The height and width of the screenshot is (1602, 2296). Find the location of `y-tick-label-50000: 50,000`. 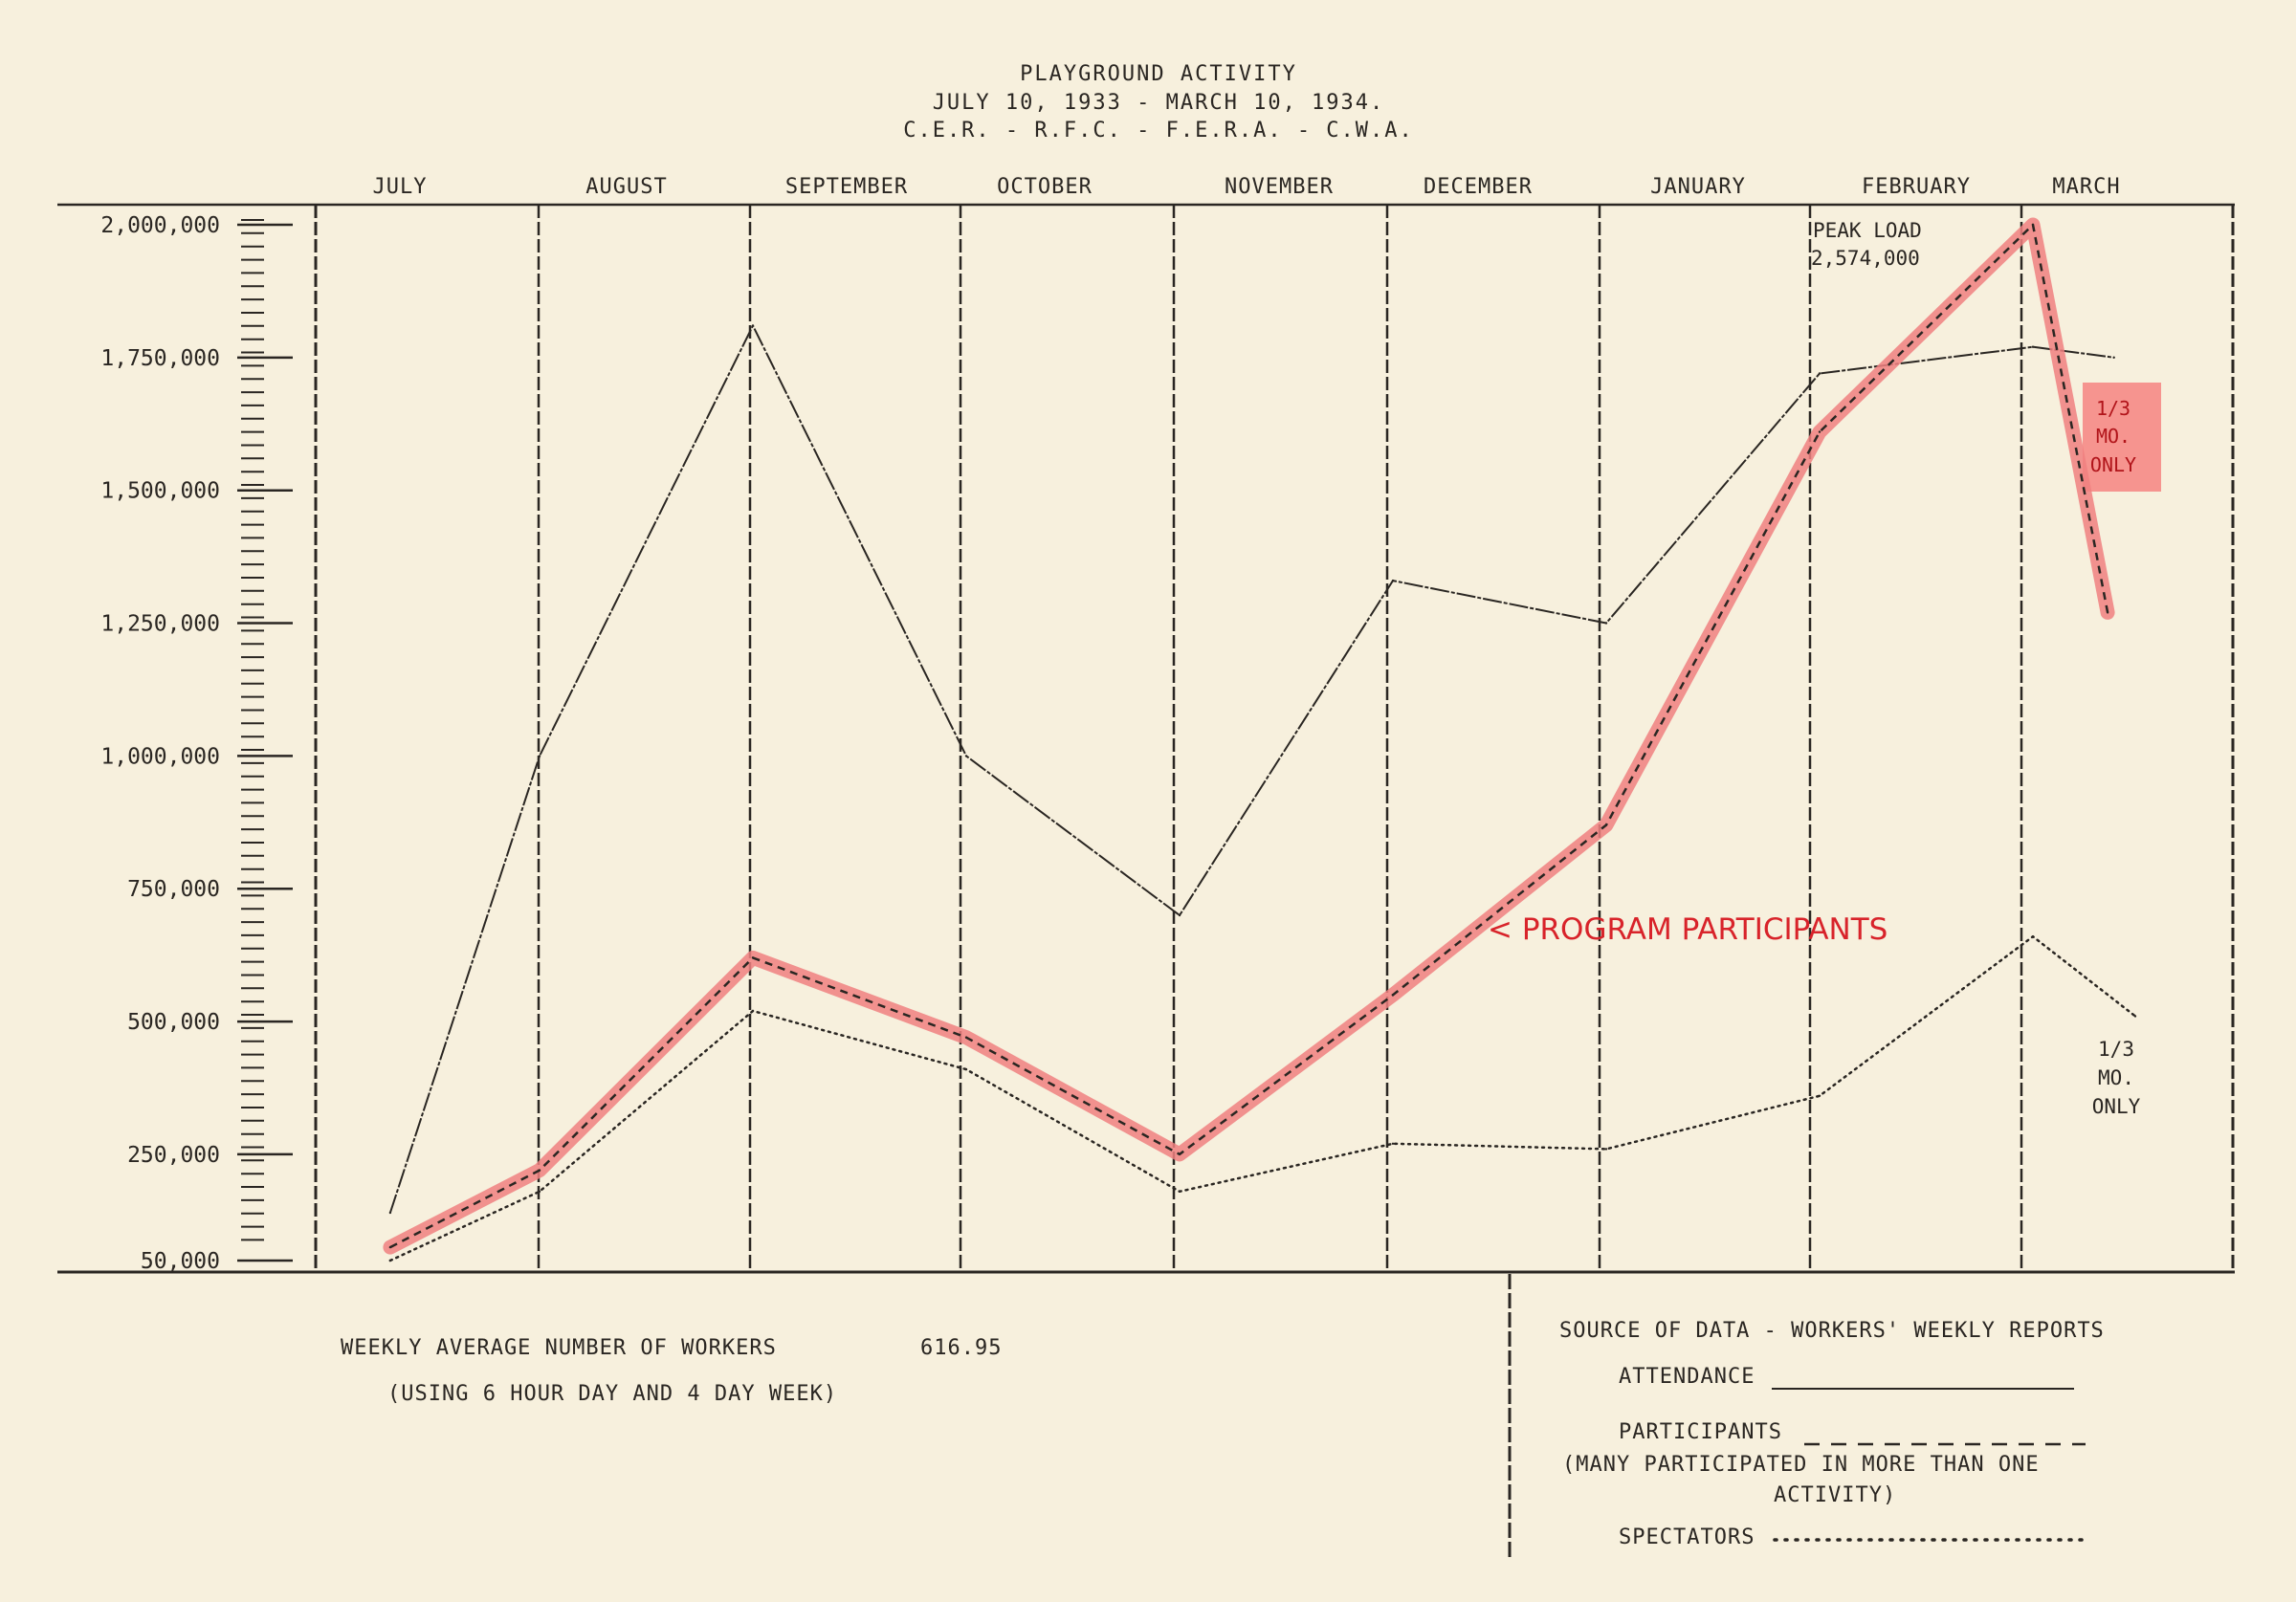

y-tick-label-50000: 50,000 is located at coordinates (180, 1261).